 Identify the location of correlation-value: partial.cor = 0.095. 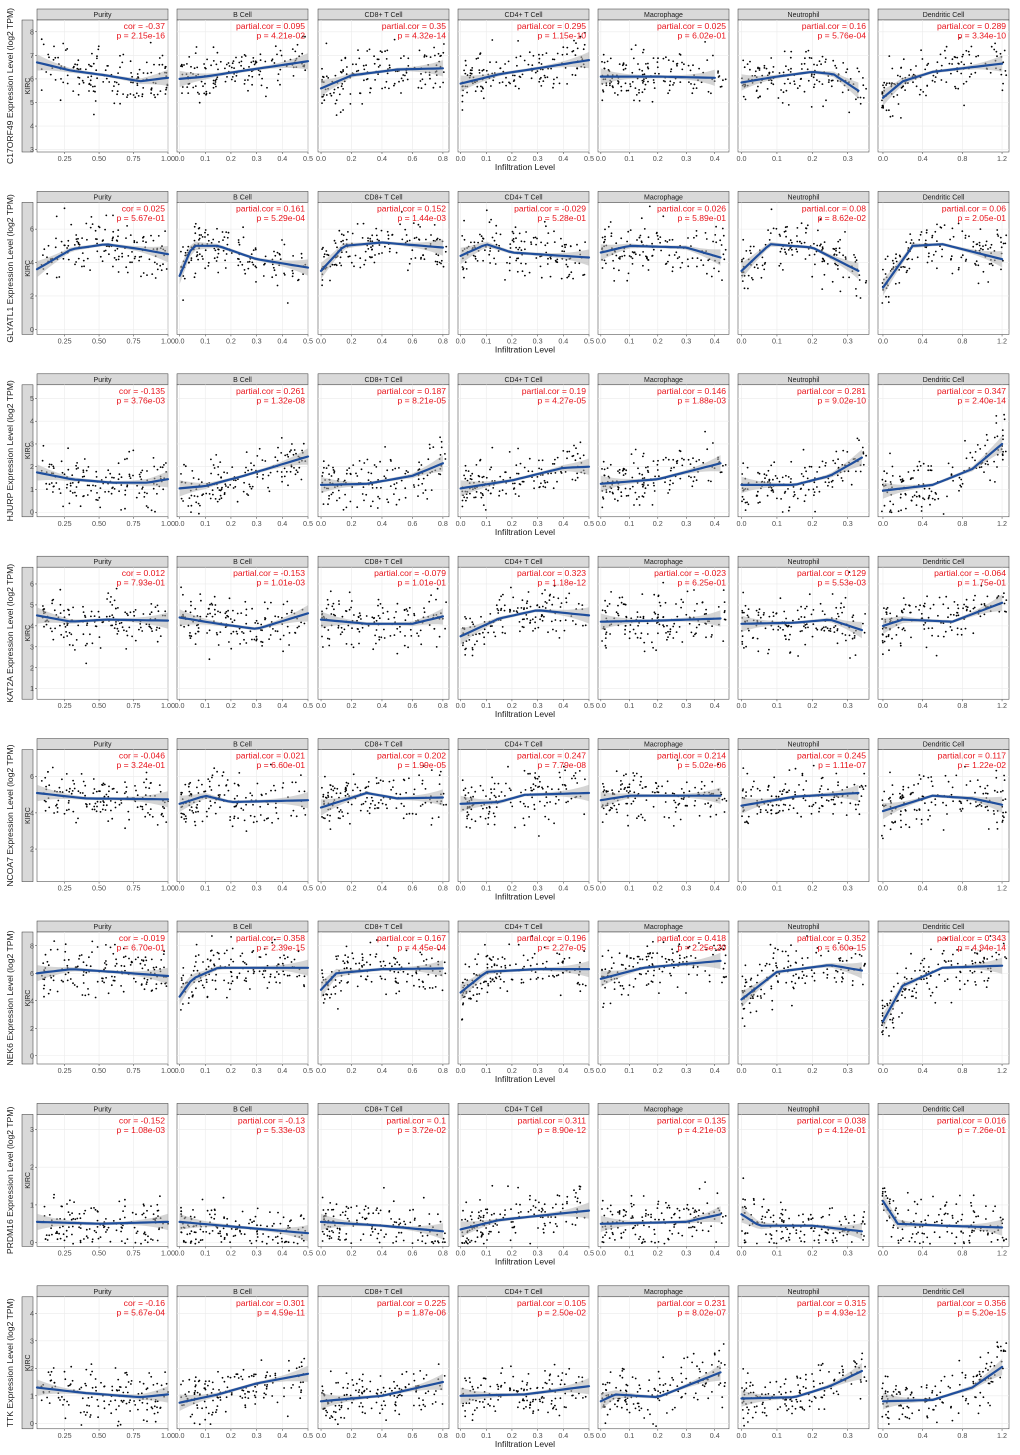
(270, 26).